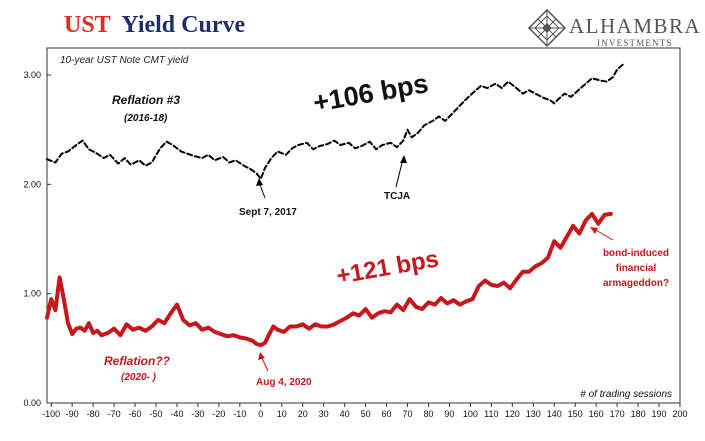  Describe the element at coordinates (397, 196) in the screenshot. I see `annotation-tcja: TCJA` at that location.